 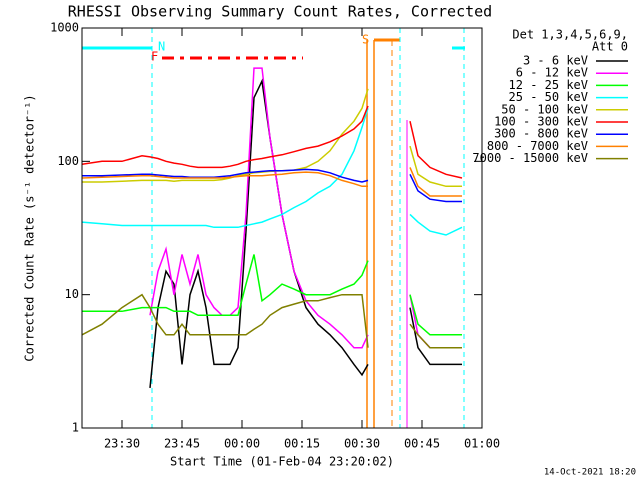 What do you see at coordinates (548, 85) in the screenshot?
I see `legend-label: 12 - 25 keV` at bounding box center [548, 85].